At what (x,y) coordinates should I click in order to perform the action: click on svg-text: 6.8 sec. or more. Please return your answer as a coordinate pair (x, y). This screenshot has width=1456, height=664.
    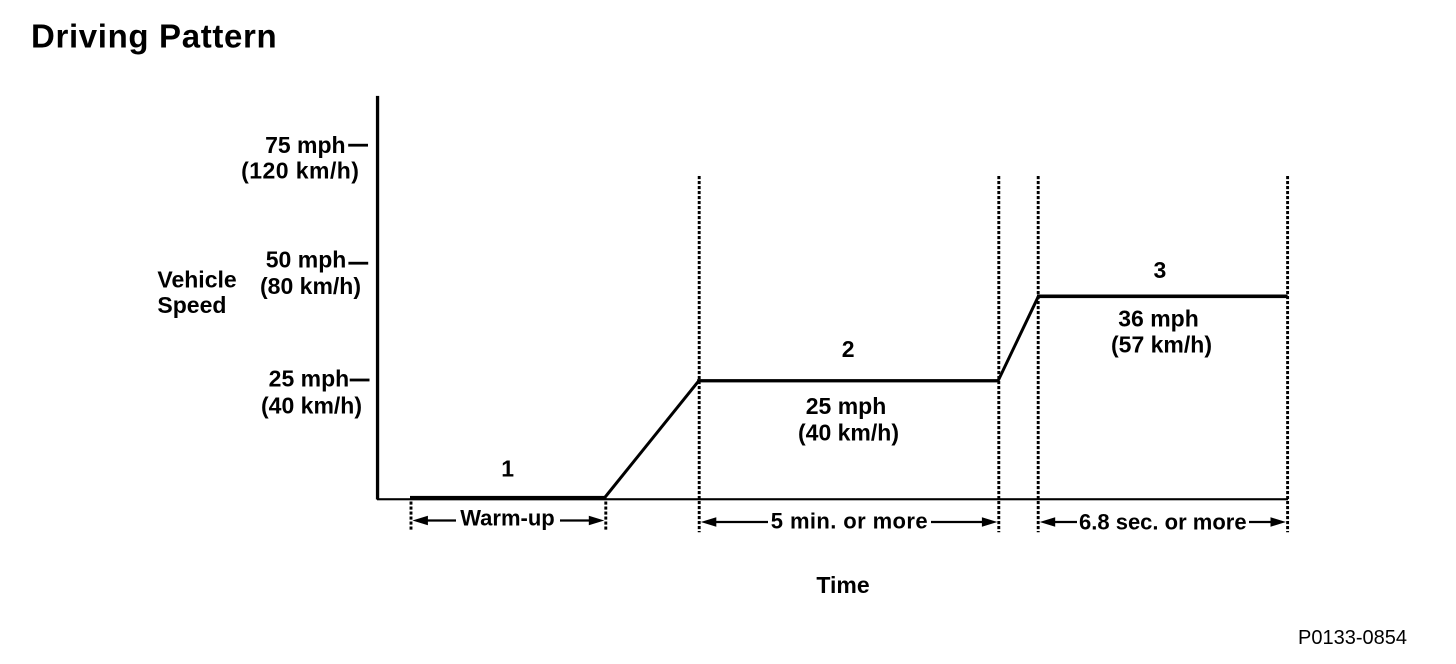
    Looking at the image, I should click on (1163, 521).